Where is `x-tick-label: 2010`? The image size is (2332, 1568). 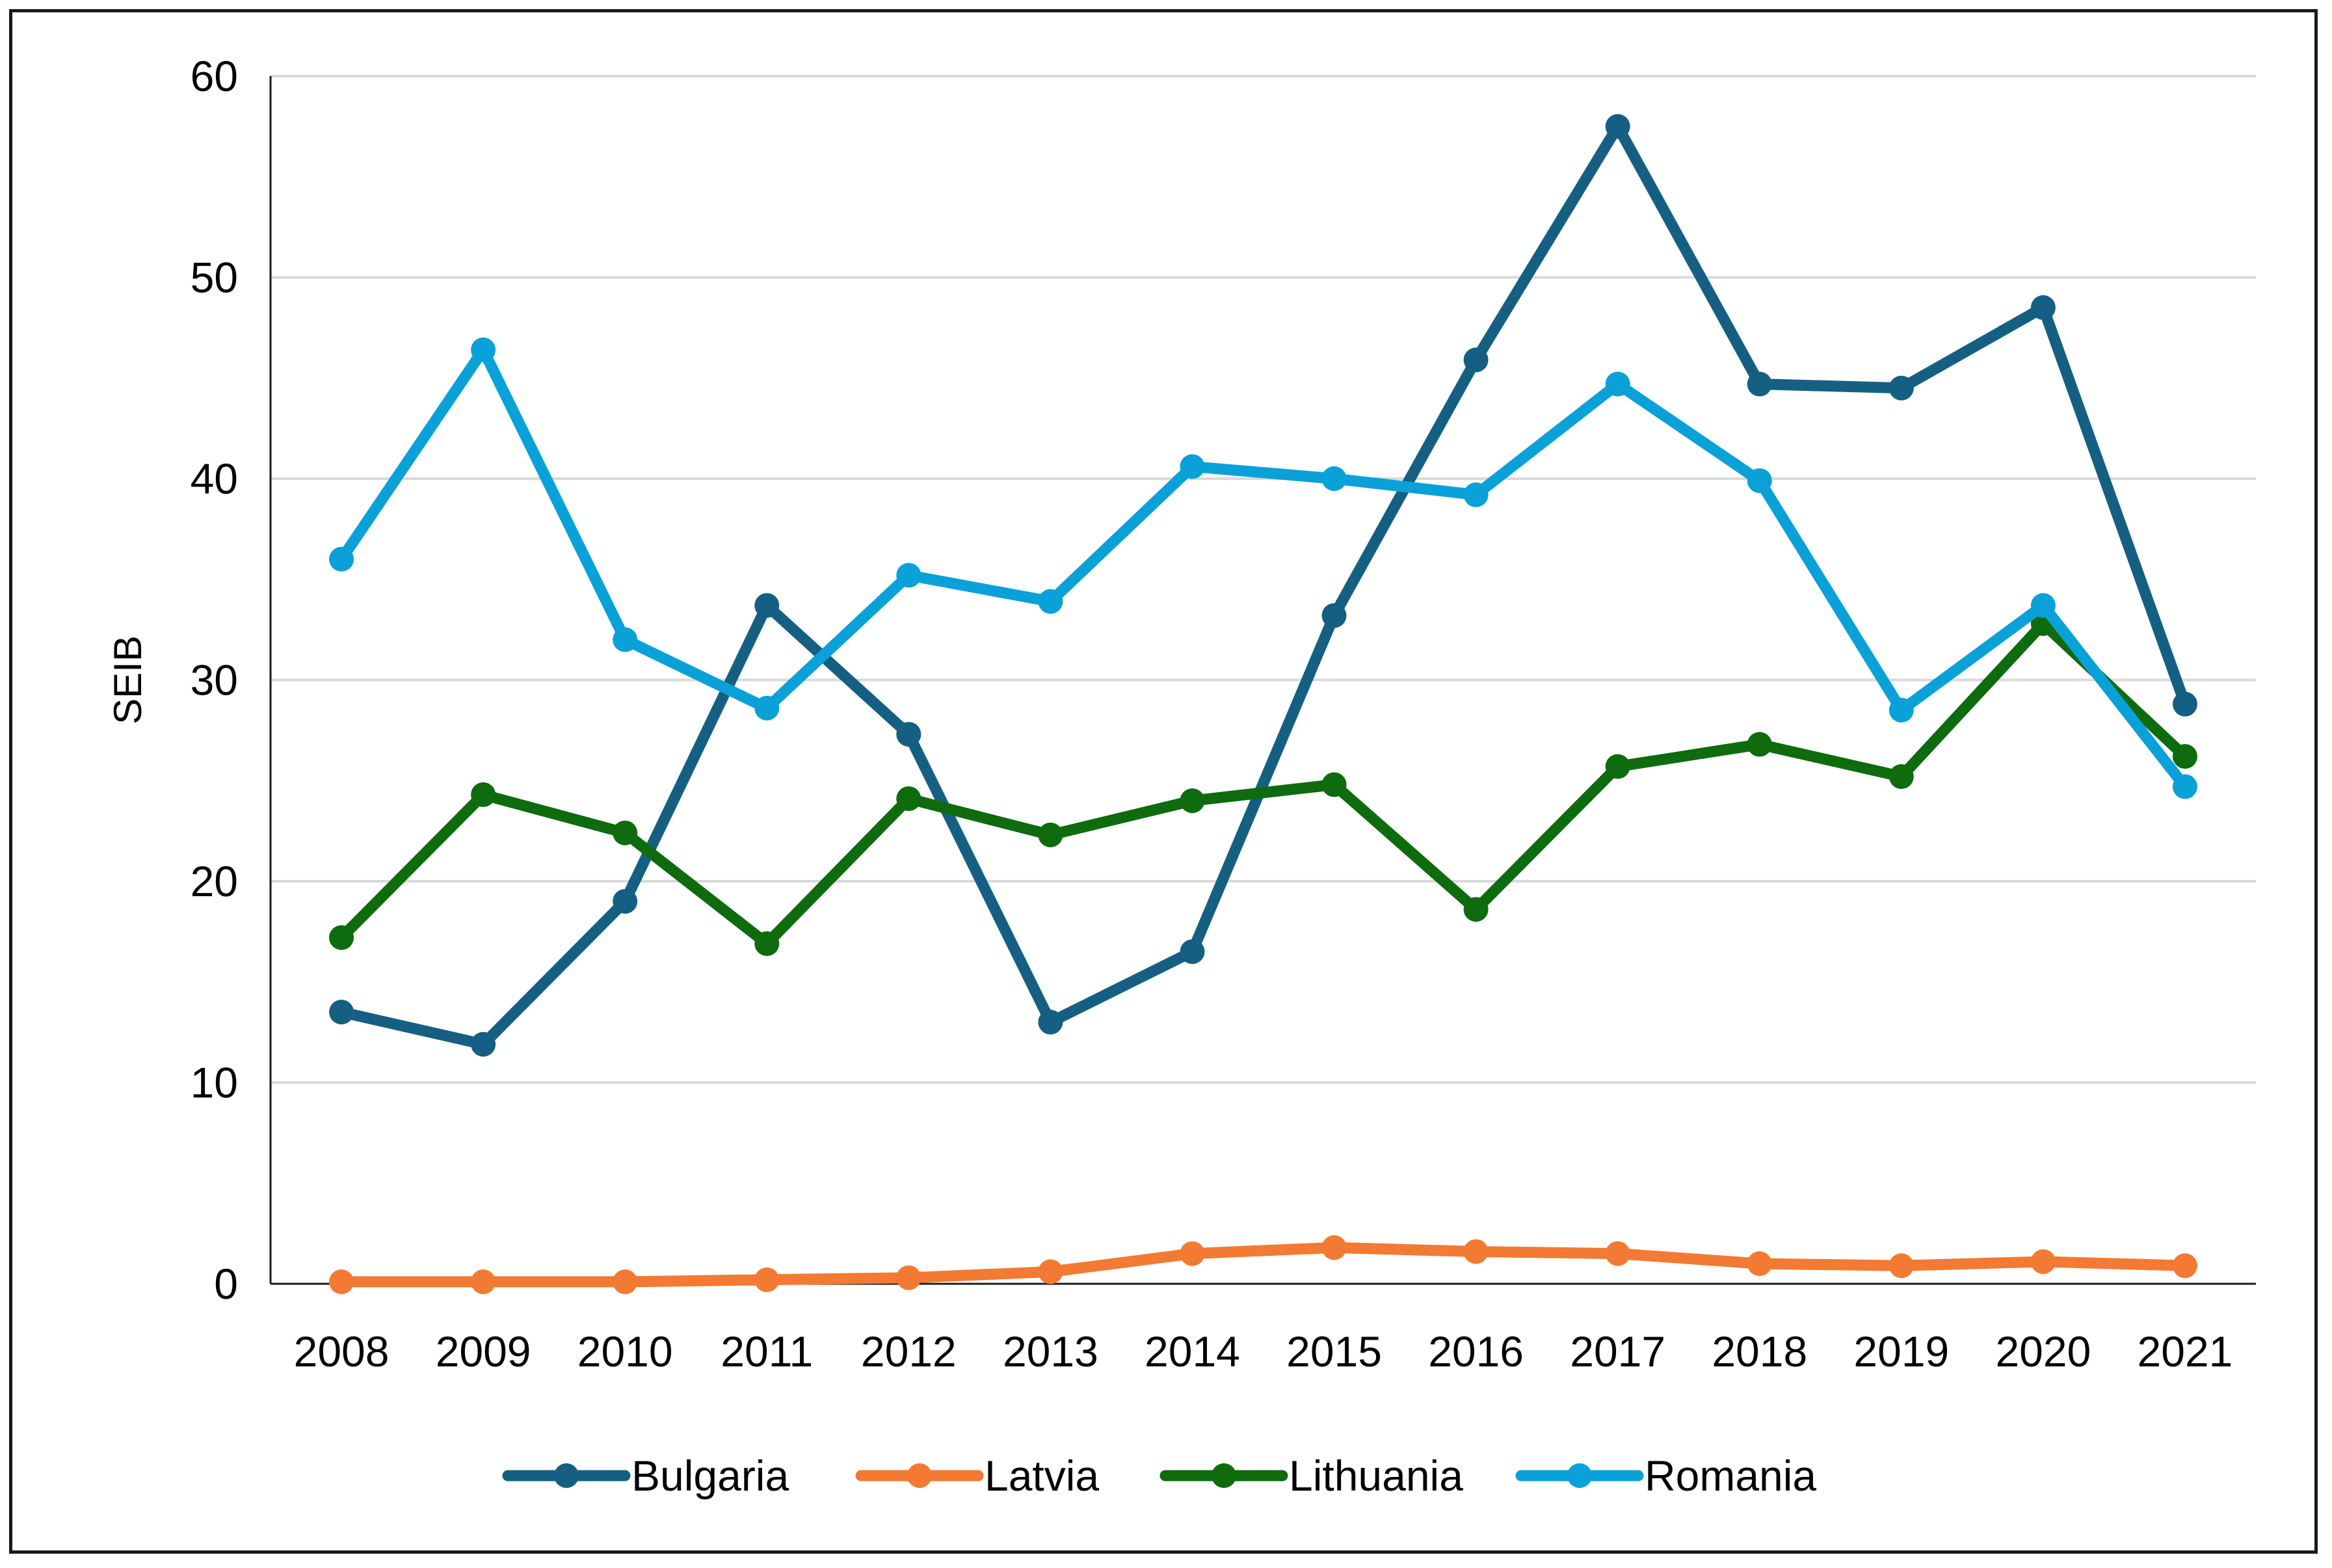
x-tick-label: 2010 is located at coordinates (625, 1351).